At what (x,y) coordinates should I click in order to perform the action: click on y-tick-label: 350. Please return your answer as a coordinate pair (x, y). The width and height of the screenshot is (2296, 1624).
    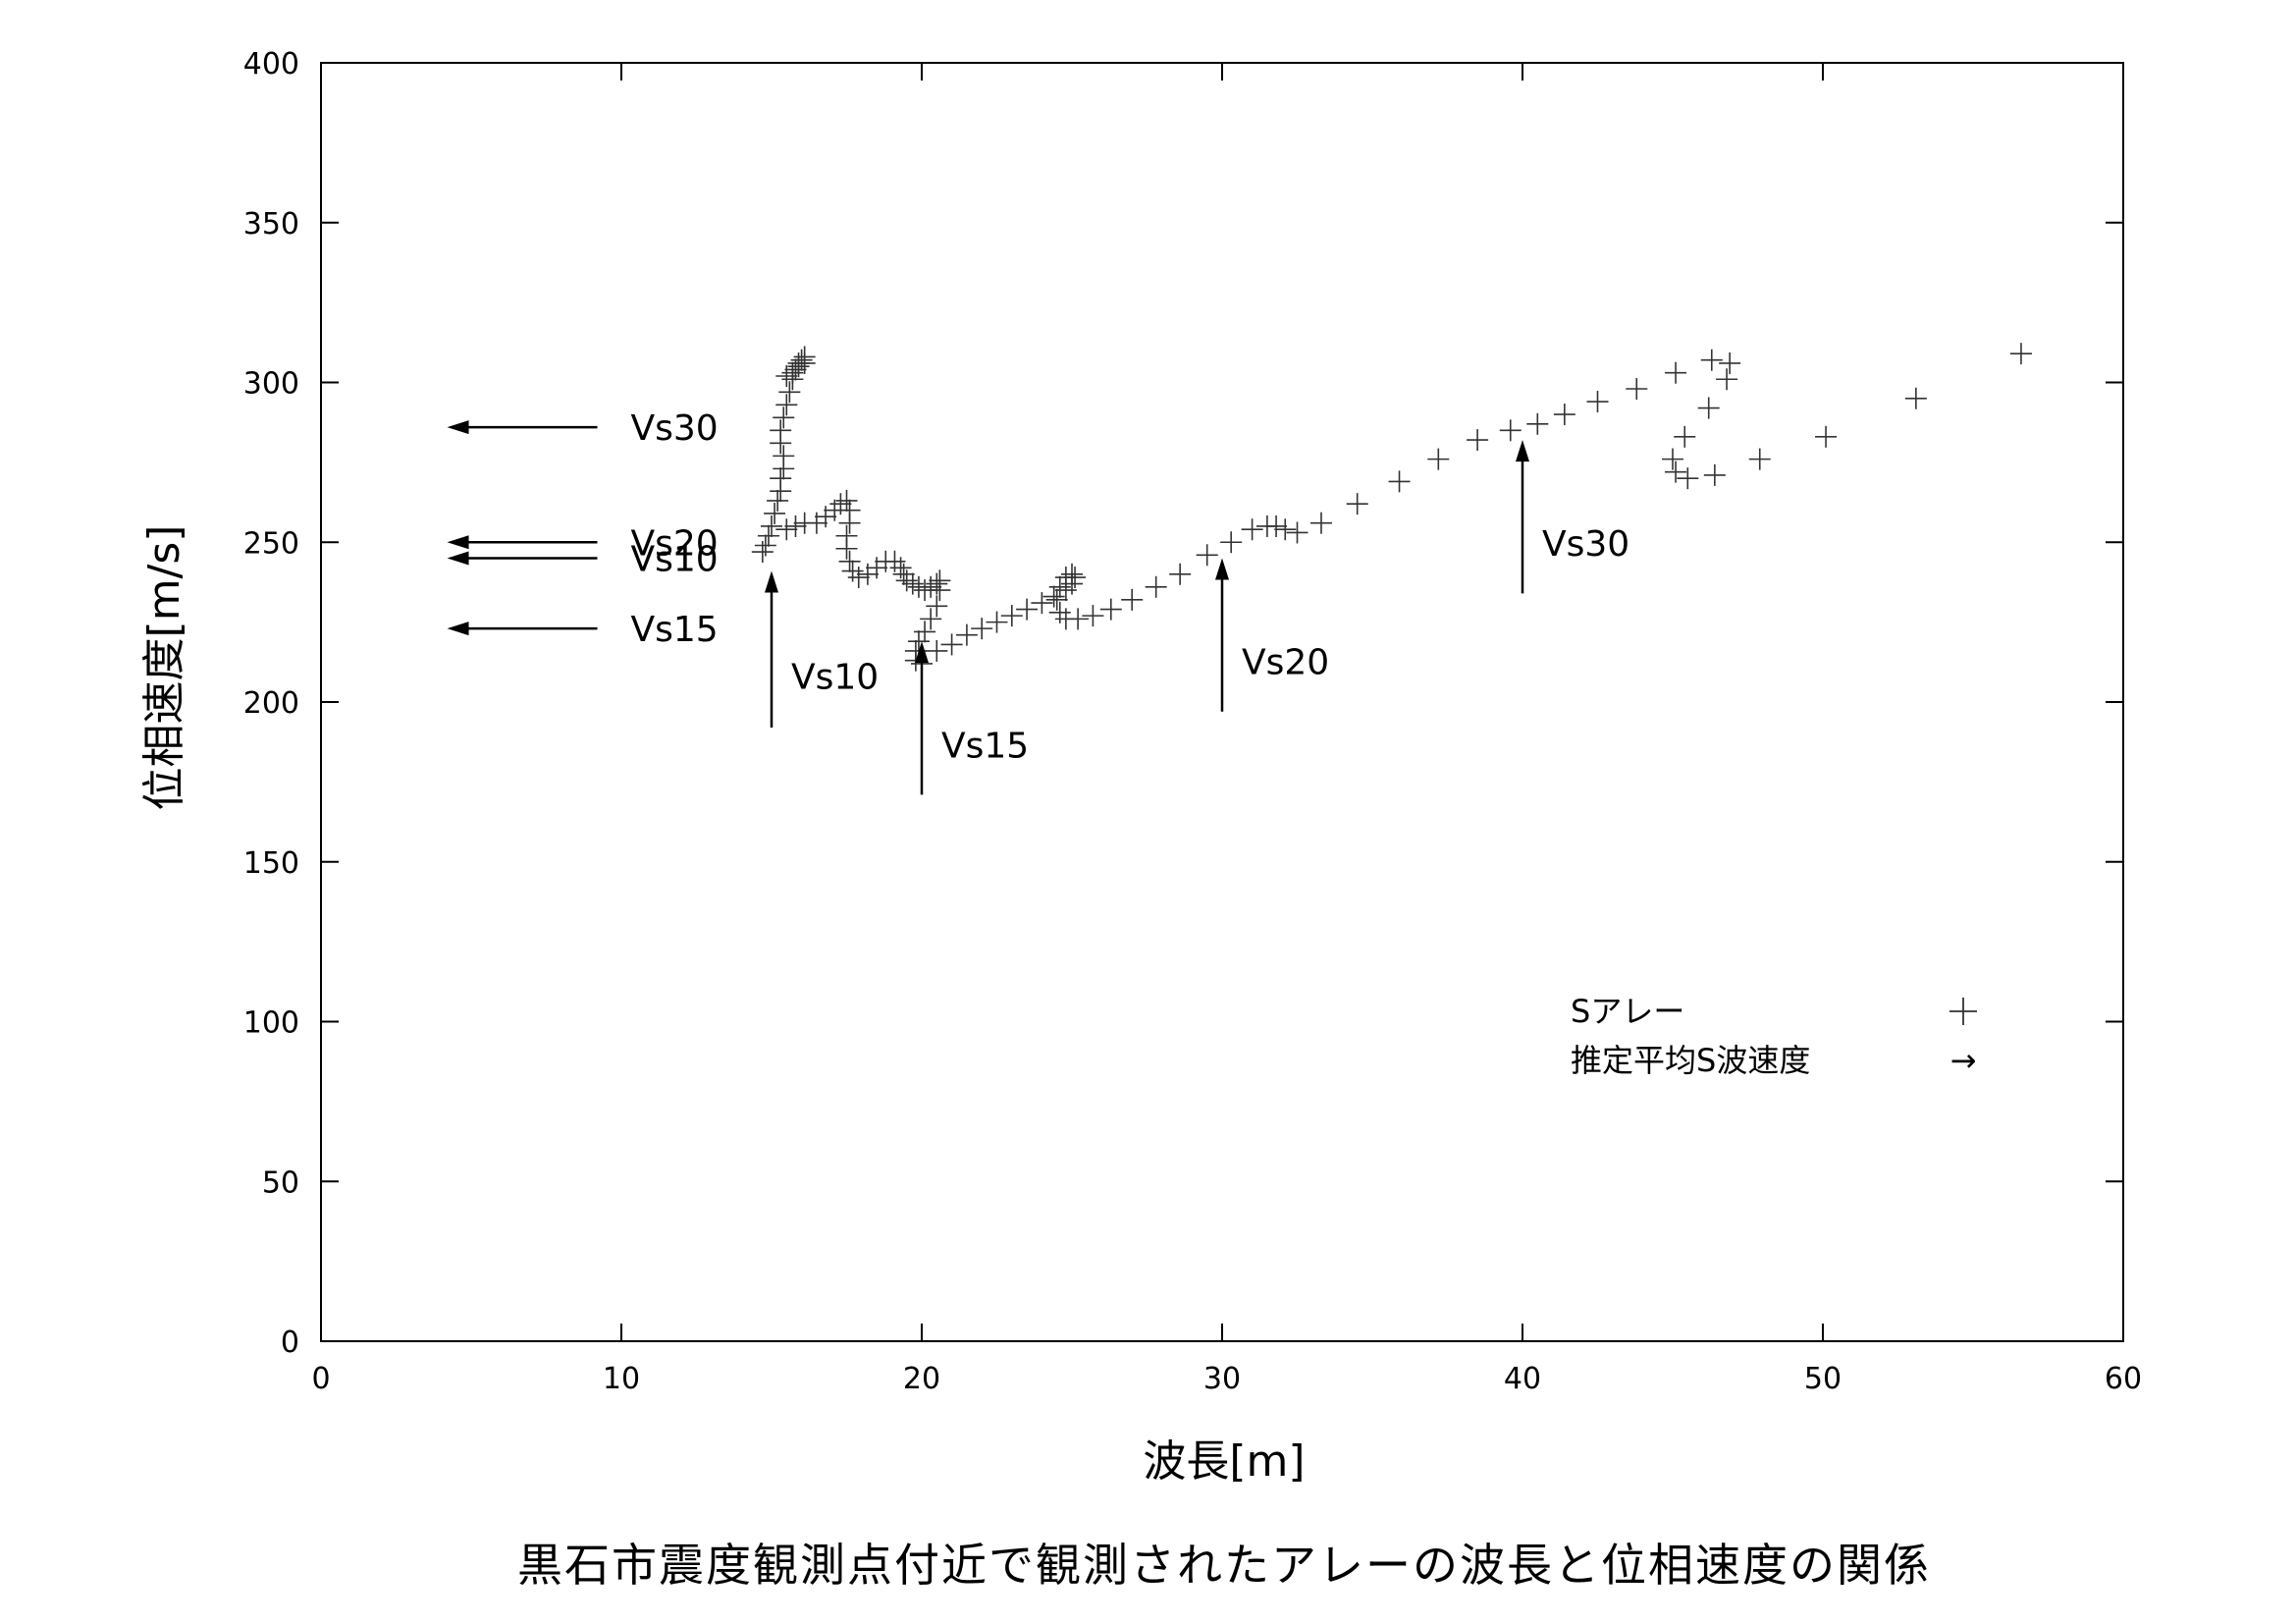
    Looking at the image, I should click on (271, 224).